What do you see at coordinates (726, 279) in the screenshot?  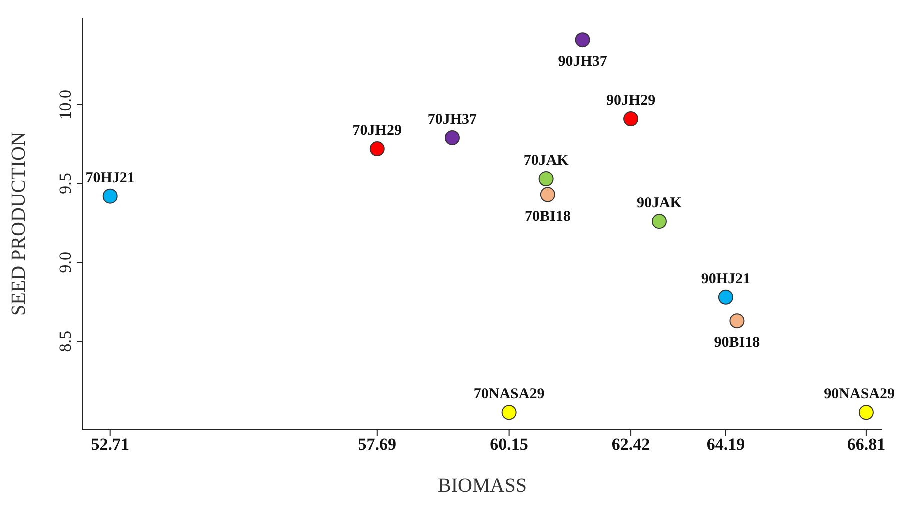 I see `annotation: 90HJ21` at bounding box center [726, 279].